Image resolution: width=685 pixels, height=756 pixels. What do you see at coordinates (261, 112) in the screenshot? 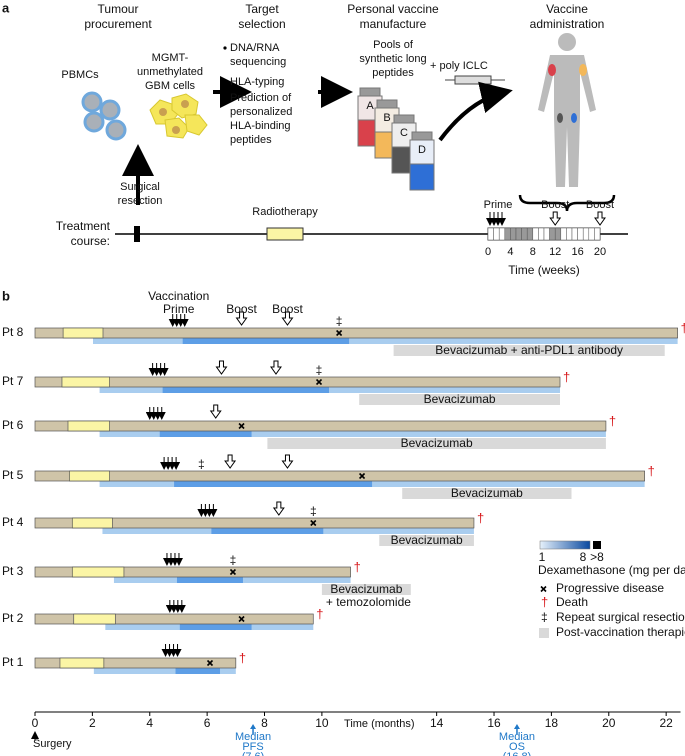
I see `bullet-text: personalized` at bounding box center [261, 112].